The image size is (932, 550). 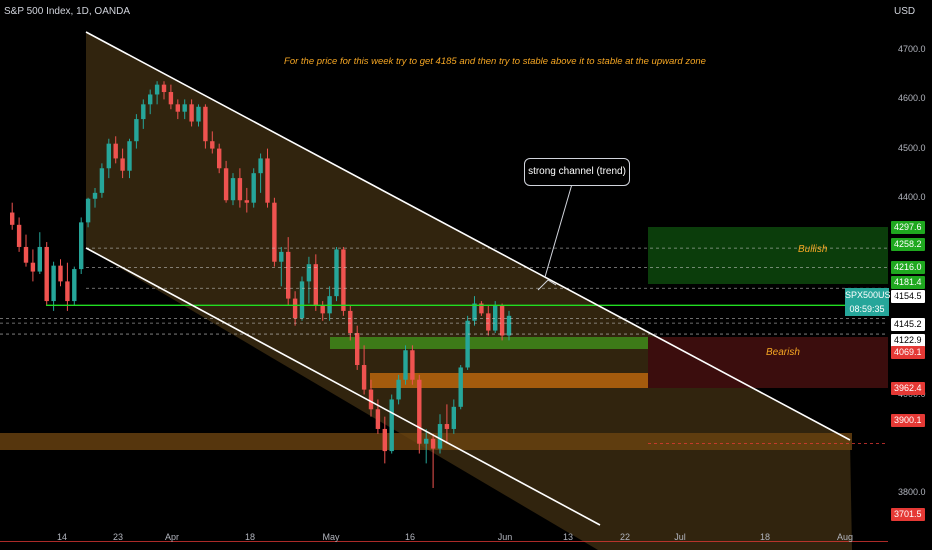 I want to click on time-tick: 16, so click(x=410, y=537).